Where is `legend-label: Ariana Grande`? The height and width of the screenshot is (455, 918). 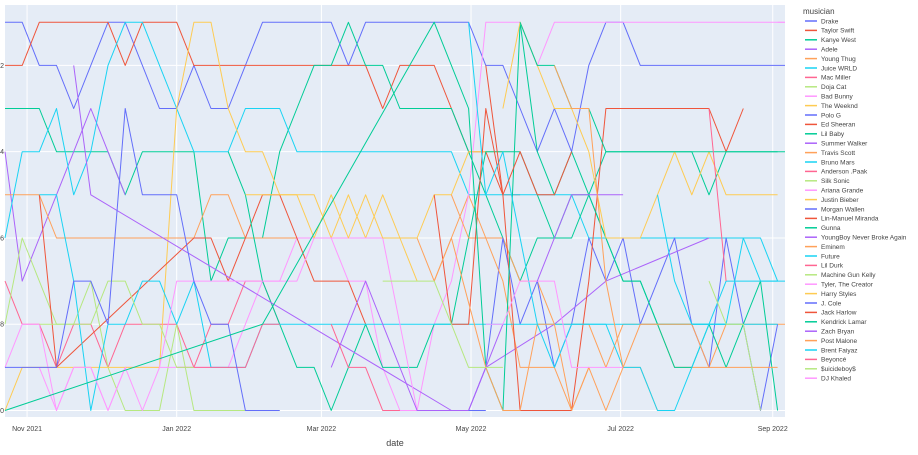
legend-label: Ariana Grande is located at coordinates (842, 191).